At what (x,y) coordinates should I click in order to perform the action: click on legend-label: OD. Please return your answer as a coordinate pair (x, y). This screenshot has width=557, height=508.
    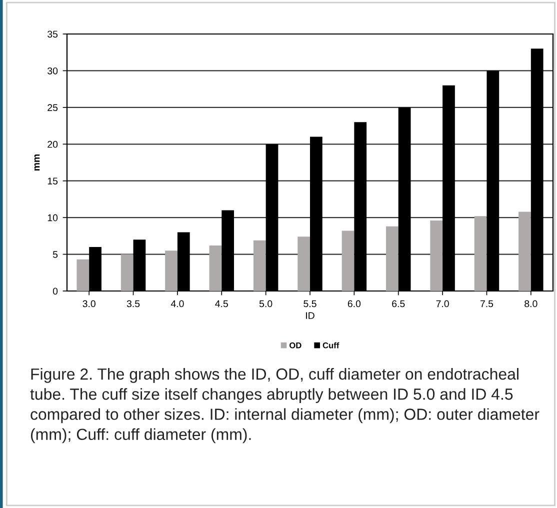
    Looking at the image, I should click on (296, 345).